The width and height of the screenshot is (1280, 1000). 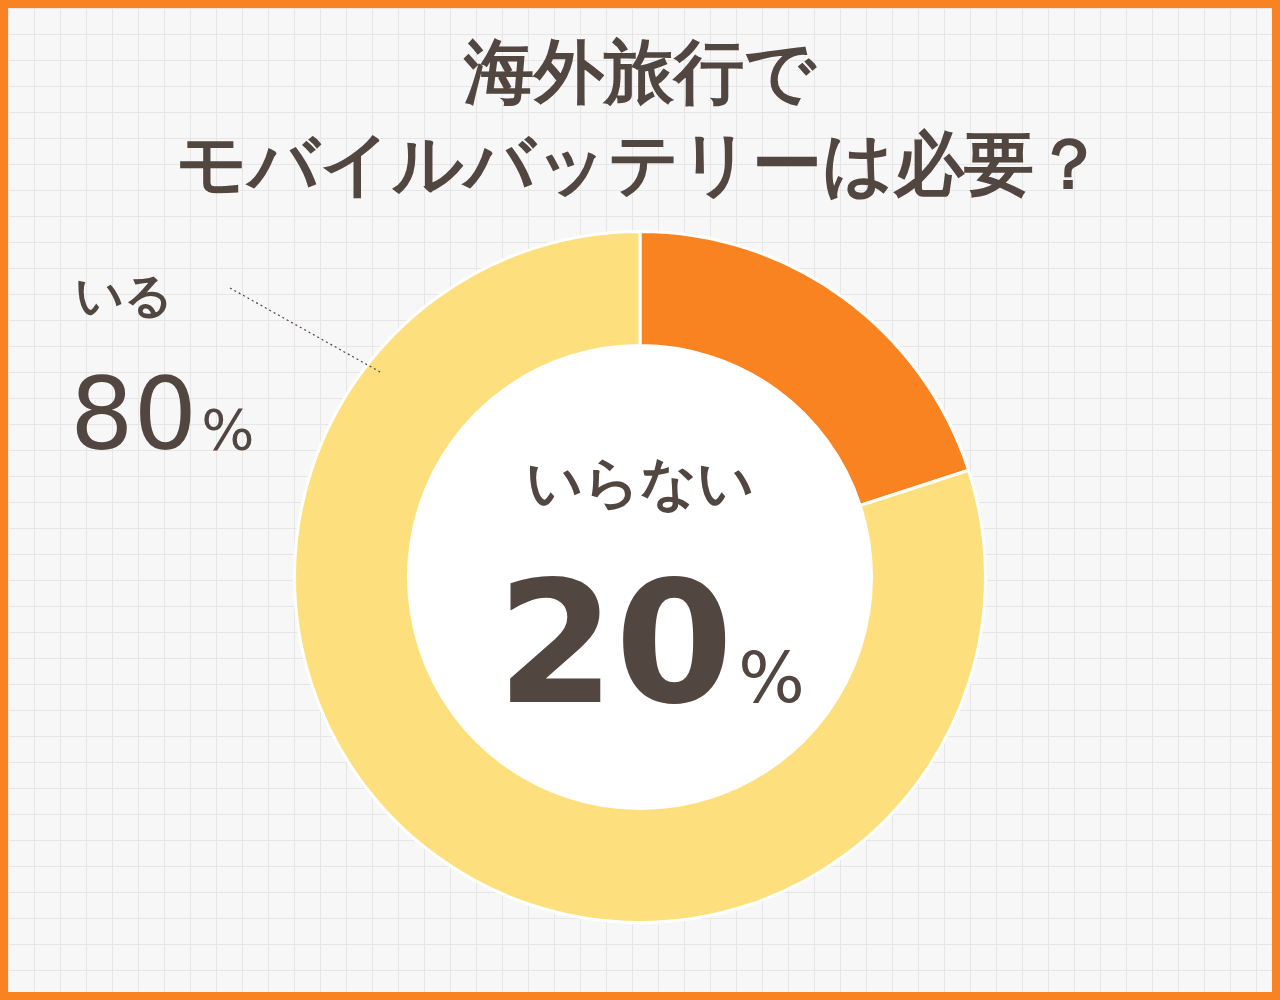 What do you see at coordinates (640, 72) in the screenshot?
I see `chart-title: 海外旅行で` at bounding box center [640, 72].